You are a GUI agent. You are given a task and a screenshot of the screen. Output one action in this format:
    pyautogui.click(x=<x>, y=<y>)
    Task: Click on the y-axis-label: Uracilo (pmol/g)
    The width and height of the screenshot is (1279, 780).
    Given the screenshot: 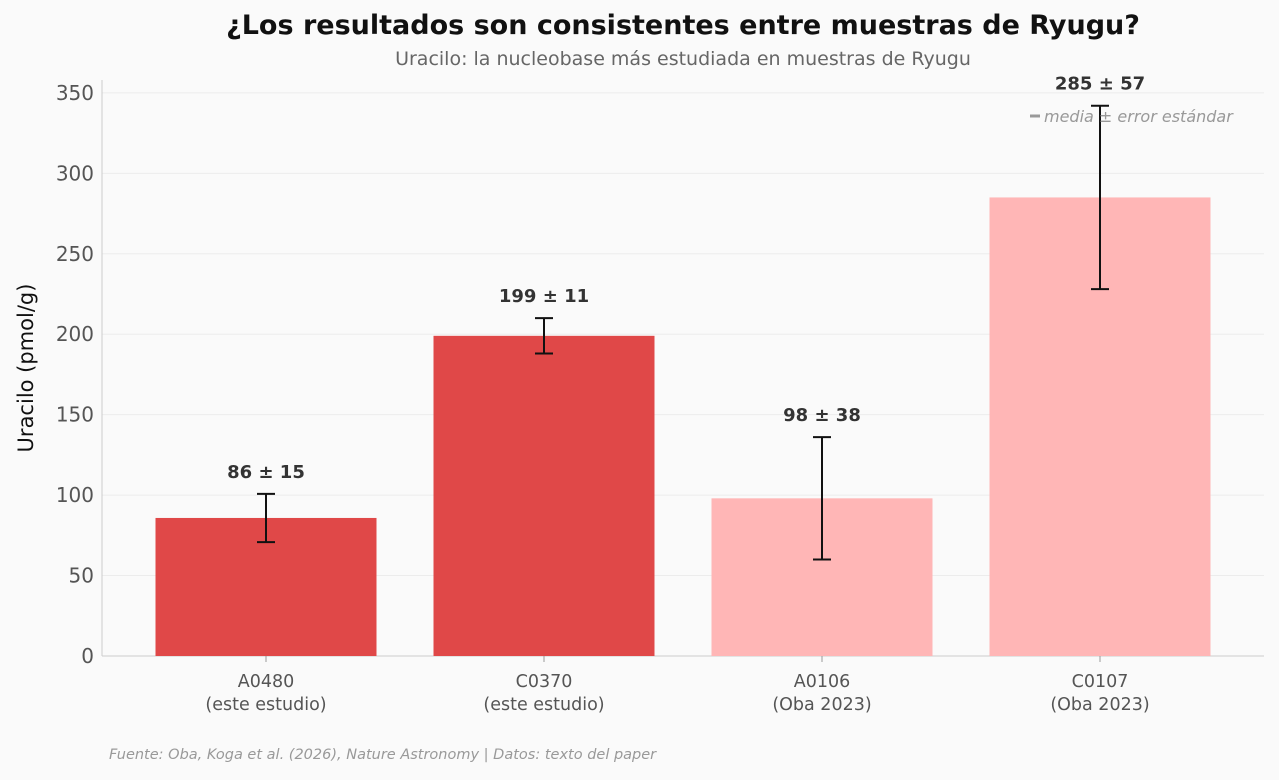 What is the action you would take?
    pyautogui.click(x=26, y=368)
    